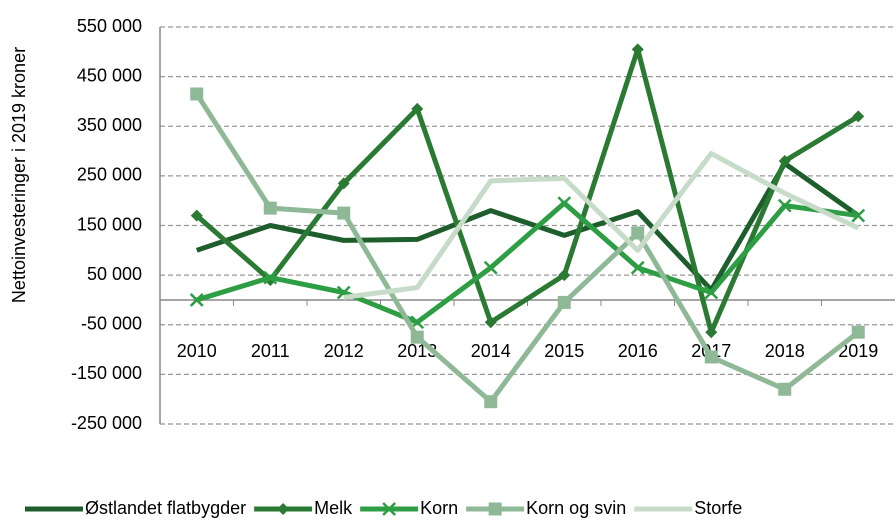  Describe the element at coordinates (109, 75) in the screenshot. I see `y-tick-label: 450 000` at that location.